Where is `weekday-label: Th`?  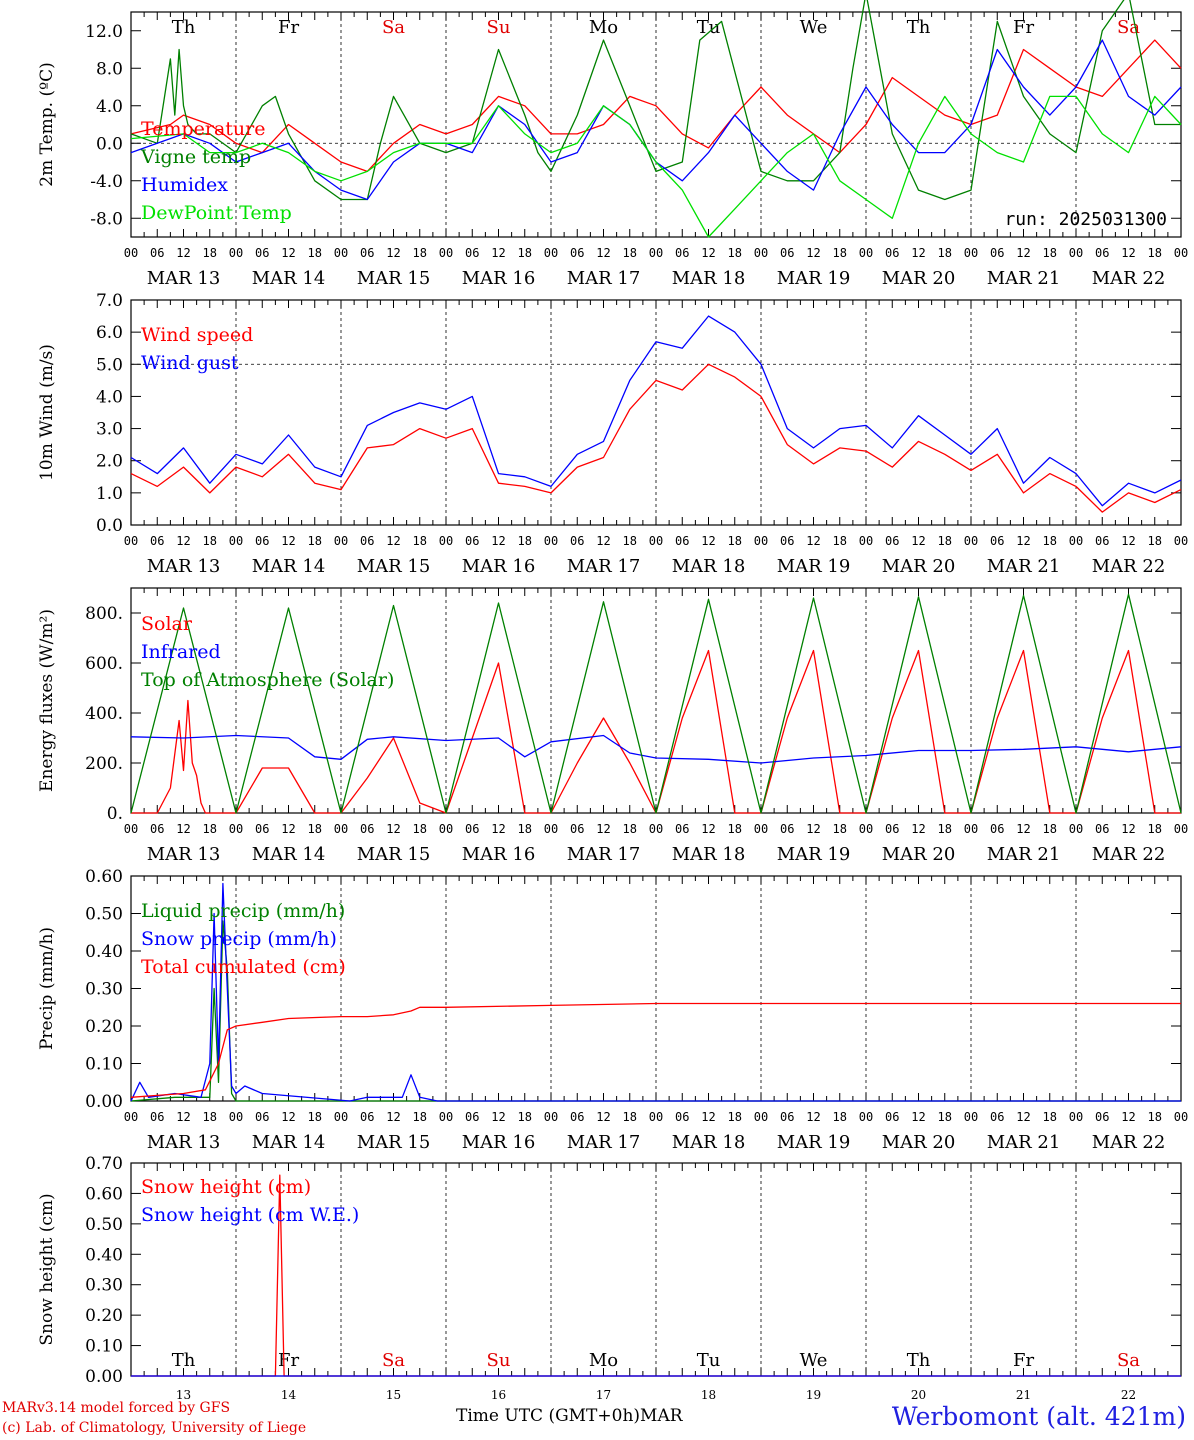
weekday-label: Th is located at coordinates (184, 27).